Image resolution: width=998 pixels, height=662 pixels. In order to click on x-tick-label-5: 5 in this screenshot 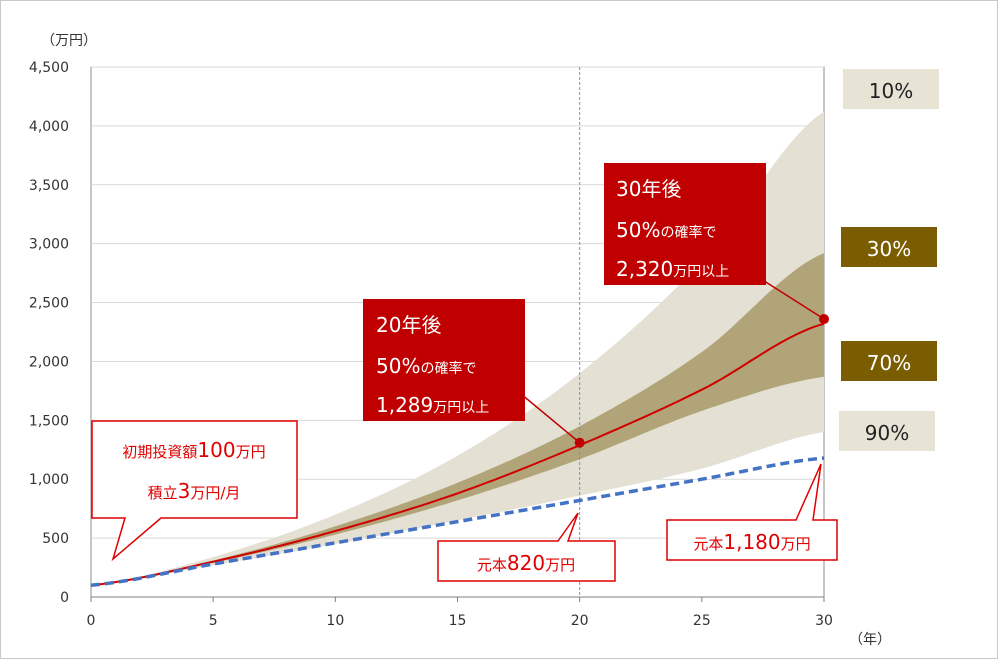, I will do `click(213, 621)`.